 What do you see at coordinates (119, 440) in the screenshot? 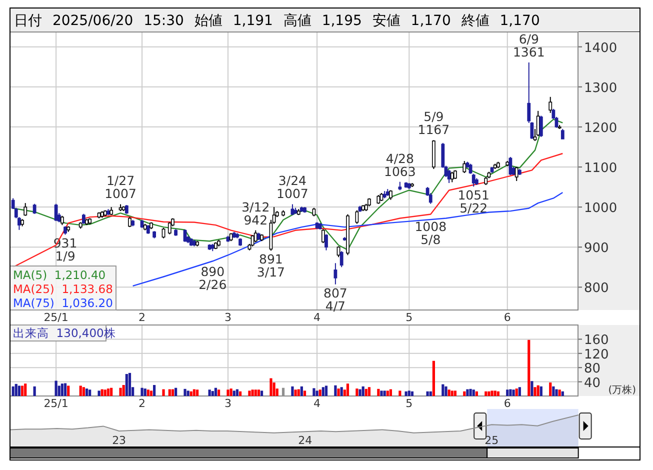
I see `x-tick-label: 23` at bounding box center [119, 440].